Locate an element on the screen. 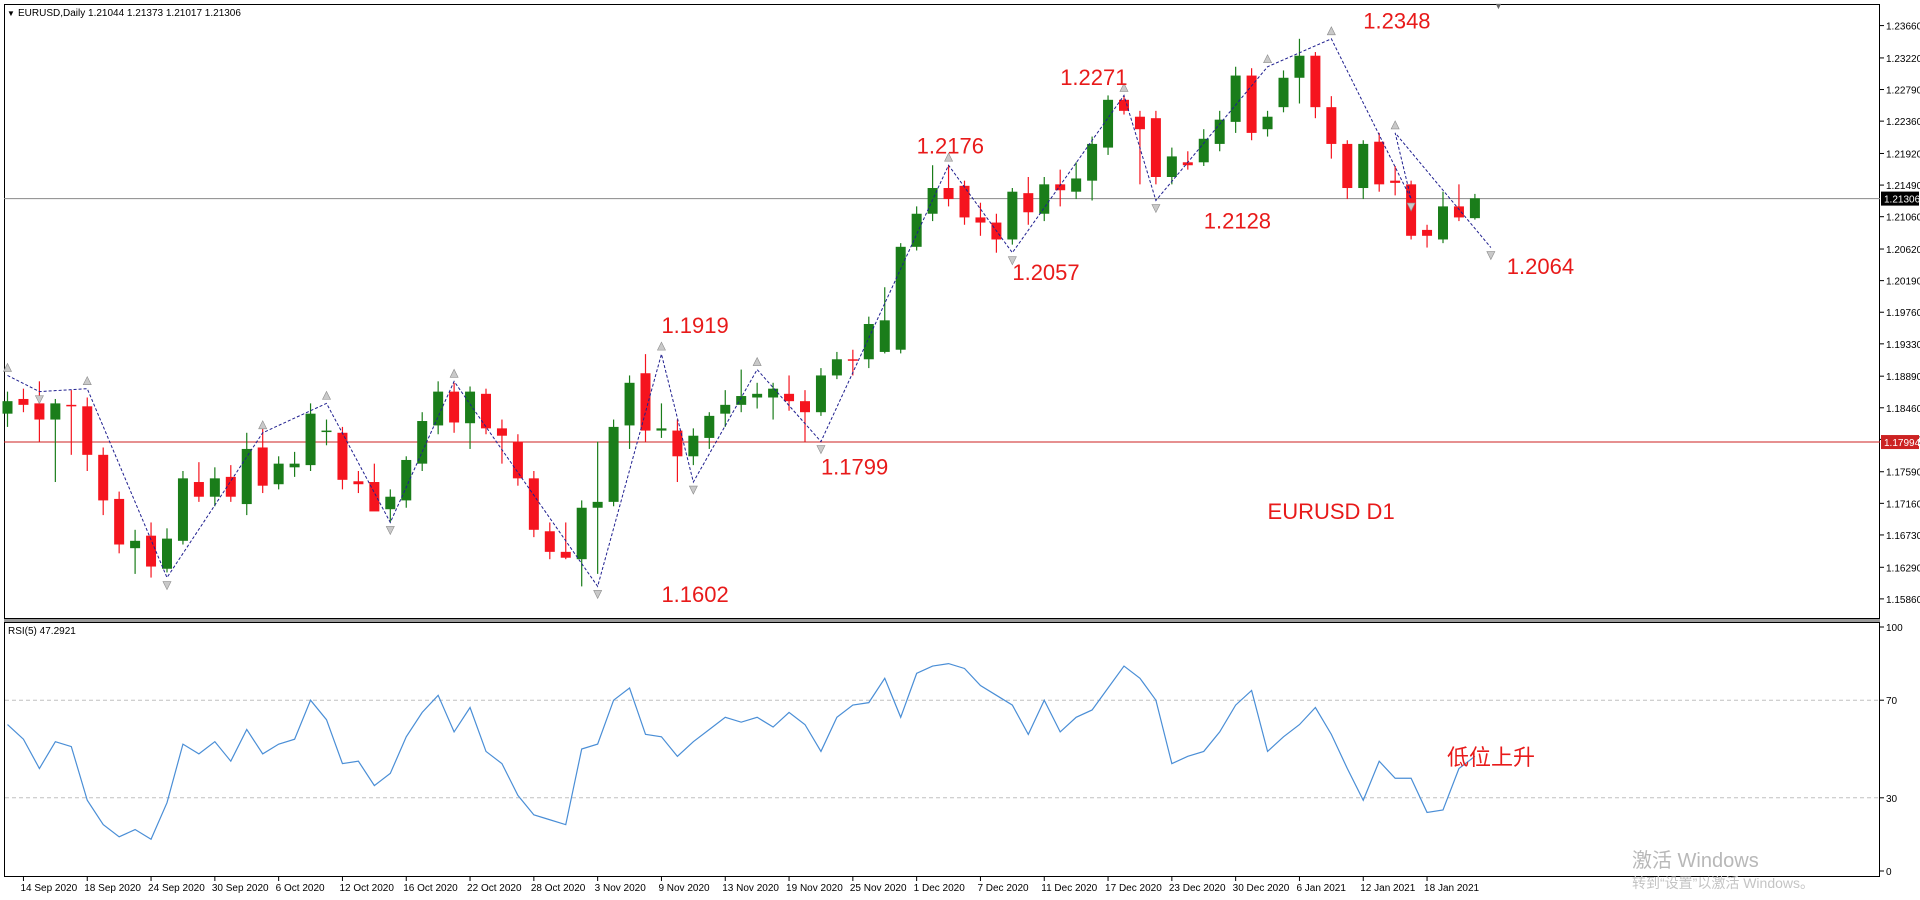 The height and width of the screenshot is (900, 1920). price-tick-label: 1.17160 is located at coordinates (1903, 504).